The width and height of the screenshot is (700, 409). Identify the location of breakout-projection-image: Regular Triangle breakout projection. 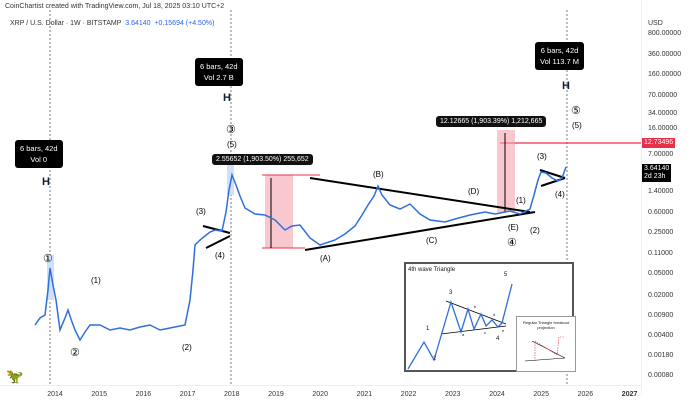
(546, 344).